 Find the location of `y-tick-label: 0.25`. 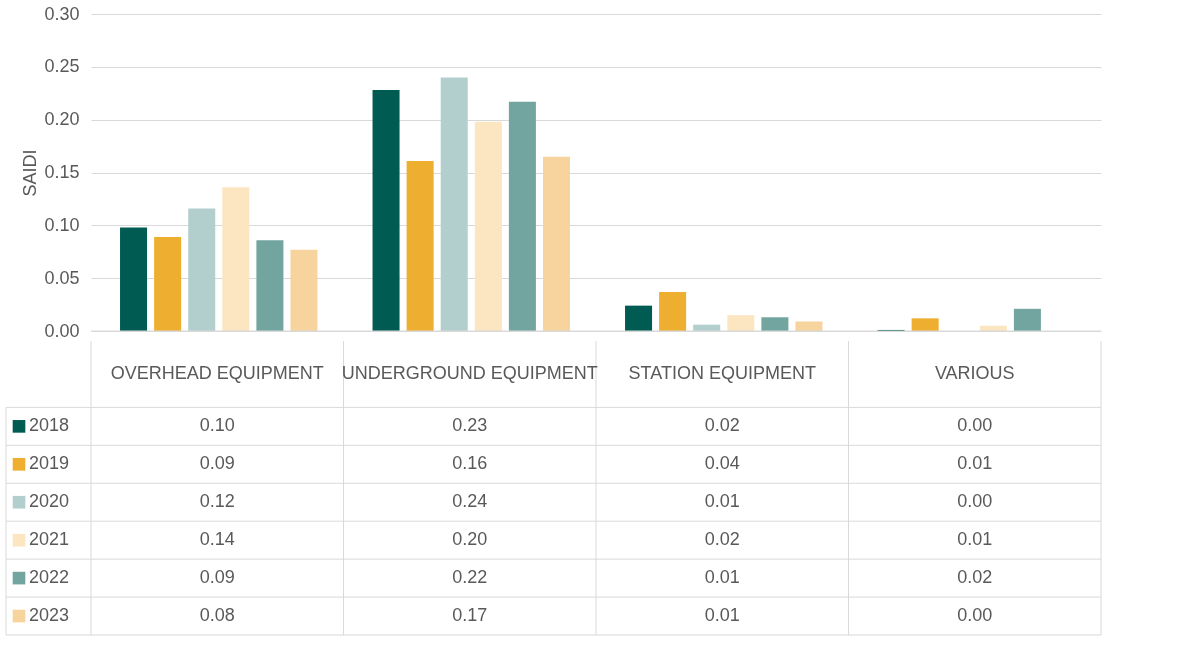

y-tick-label: 0.25 is located at coordinates (62, 66).